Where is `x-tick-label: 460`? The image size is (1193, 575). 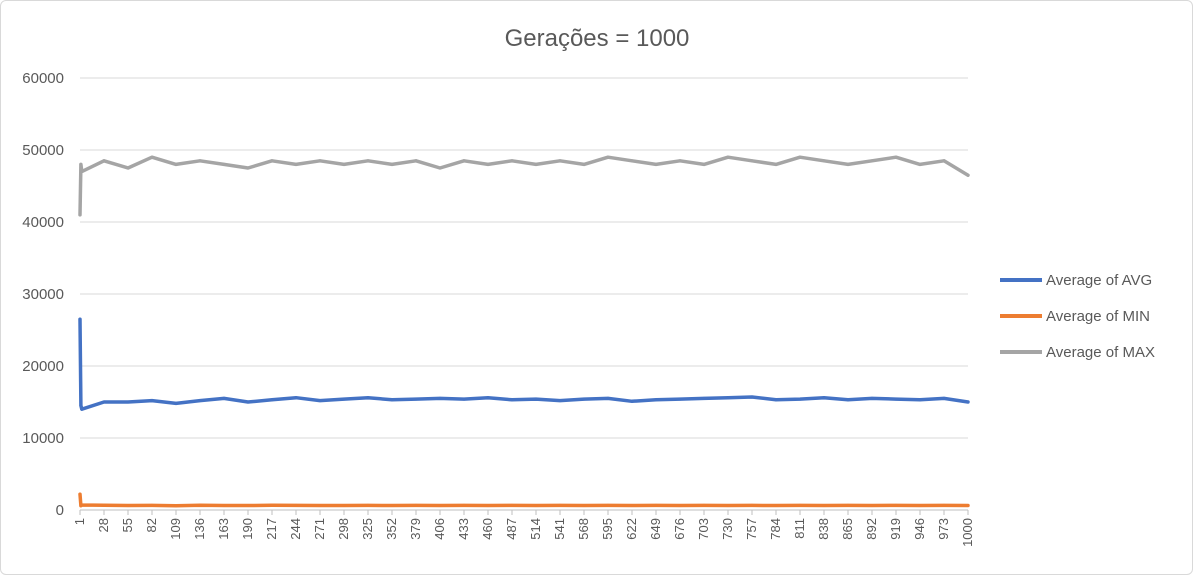
x-tick-label: 460 is located at coordinates (487, 529).